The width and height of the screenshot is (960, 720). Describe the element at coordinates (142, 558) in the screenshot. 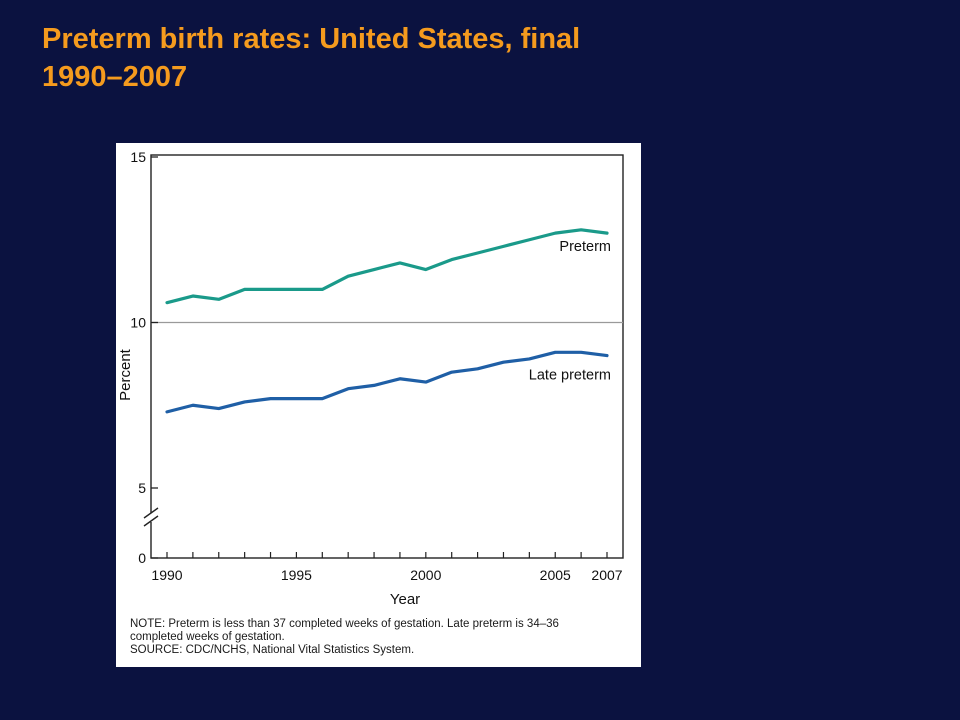

I see `y-tick-label: 0` at that location.